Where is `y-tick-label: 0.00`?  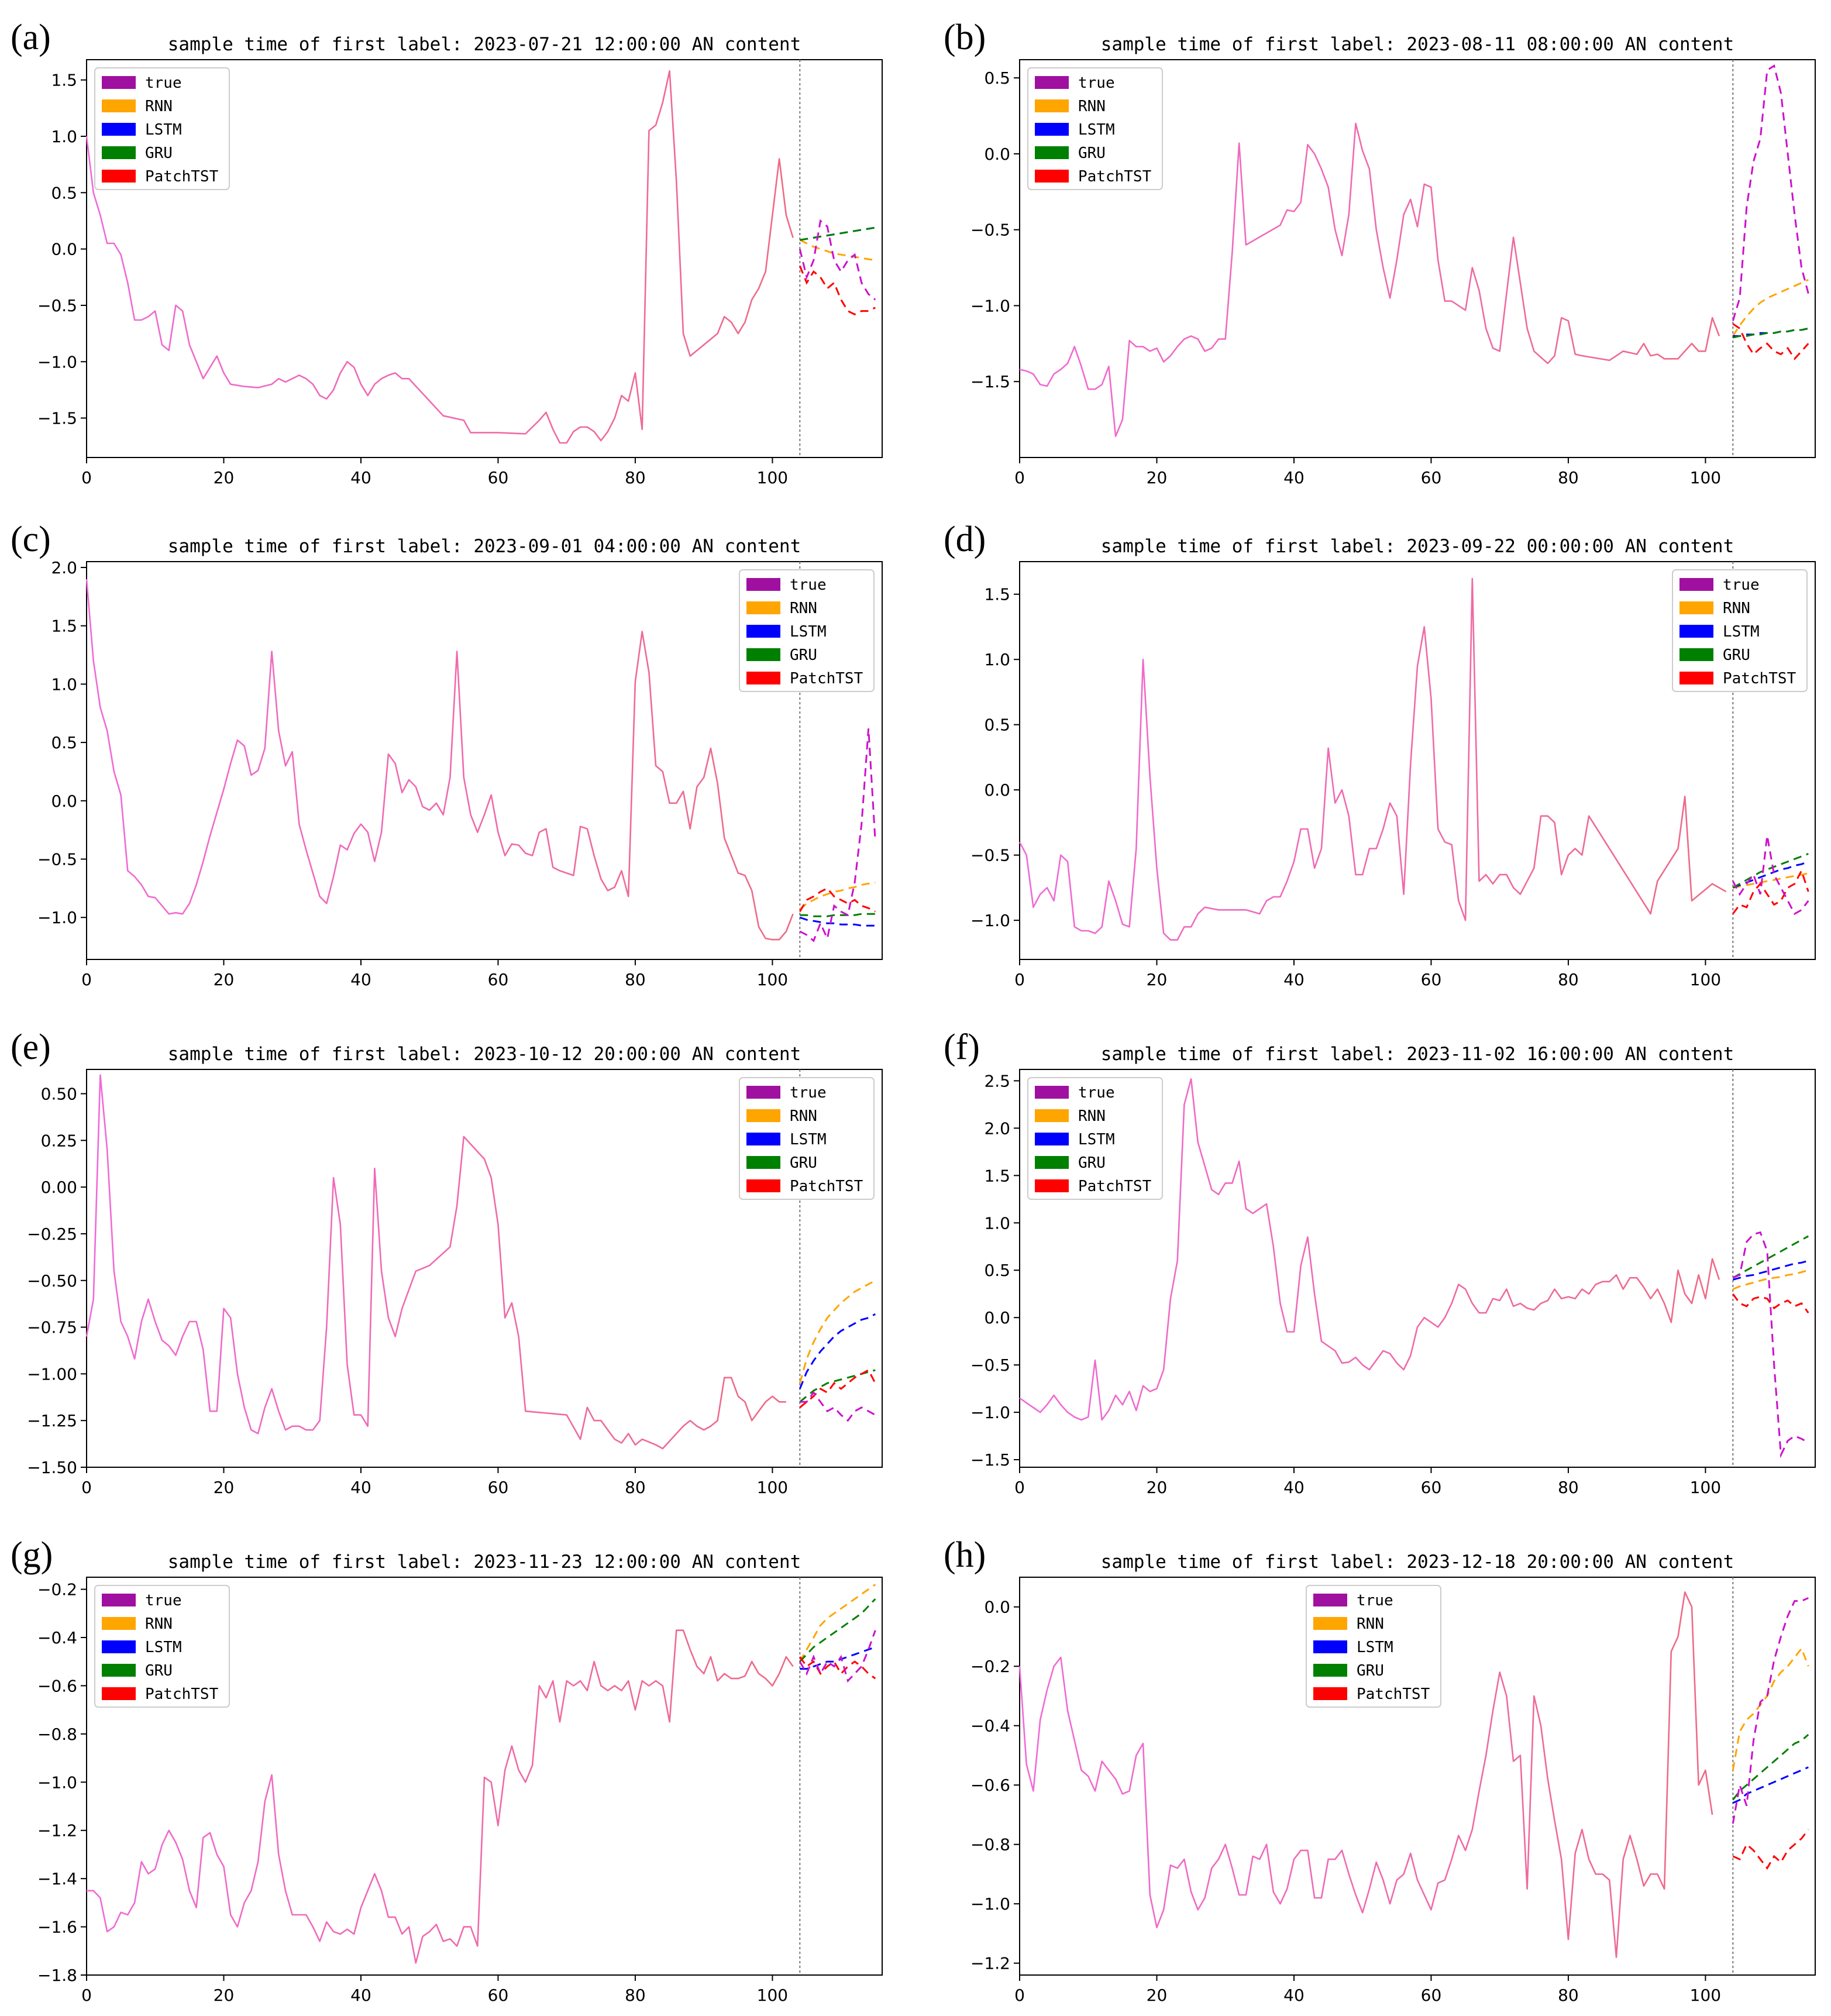 y-tick-label: 0.00 is located at coordinates (59, 1187).